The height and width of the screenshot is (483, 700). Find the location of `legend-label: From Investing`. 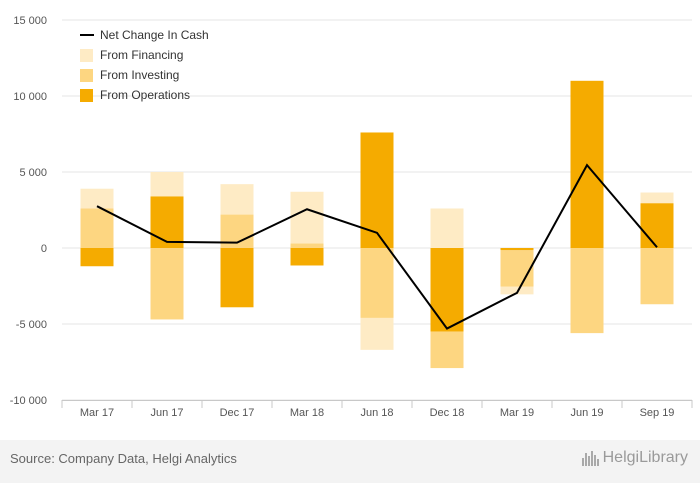

legend-label: From Investing is located at coordinates (139, 75).